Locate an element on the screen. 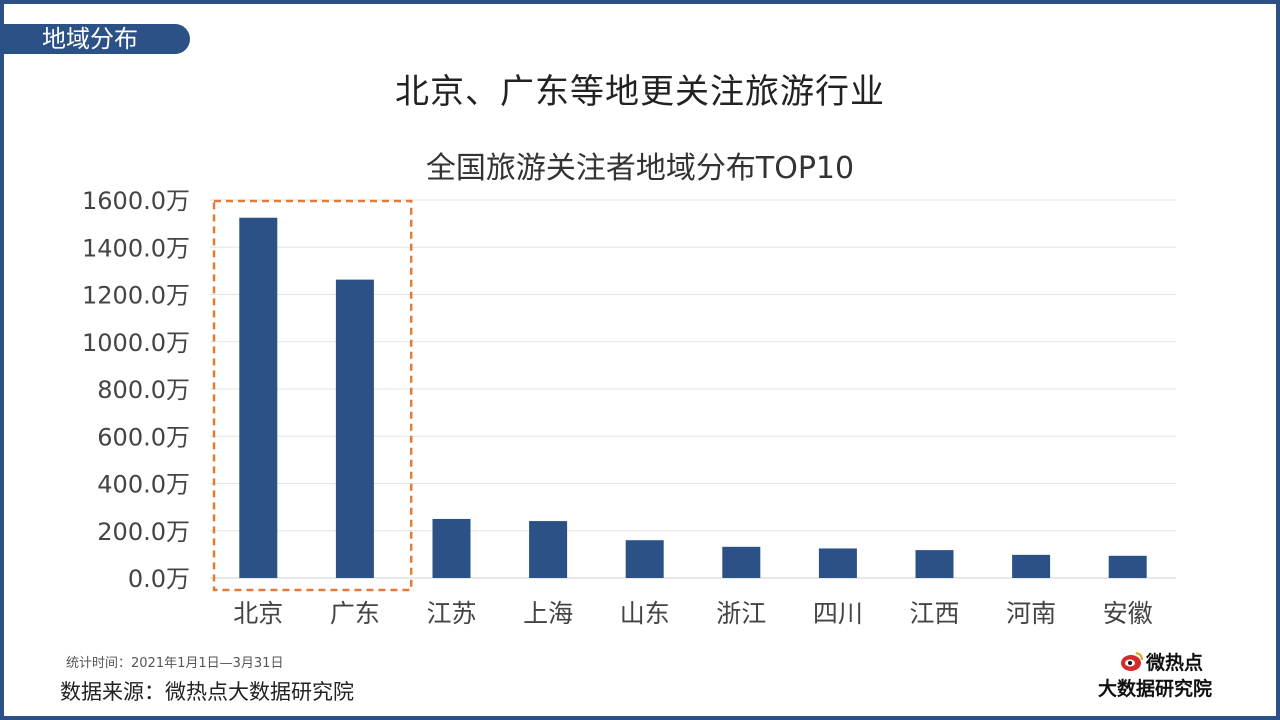 The image size is (1280, 720). x-tick-label: 浙江 is located at coordinates (741, 613).